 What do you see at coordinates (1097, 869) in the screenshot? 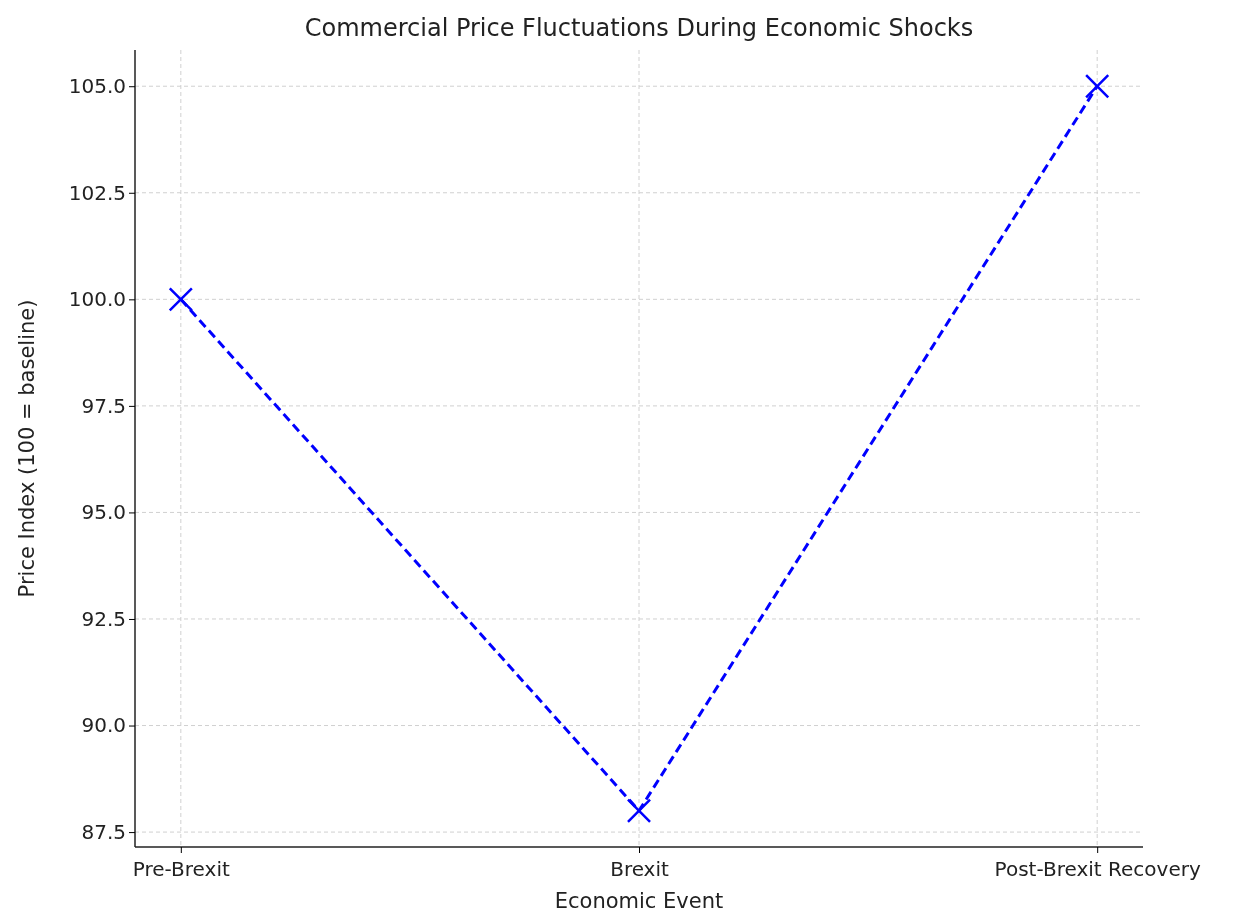
I see `x-tick-label: Post-Brexit Recovery` at bounding box center [1097, 869].